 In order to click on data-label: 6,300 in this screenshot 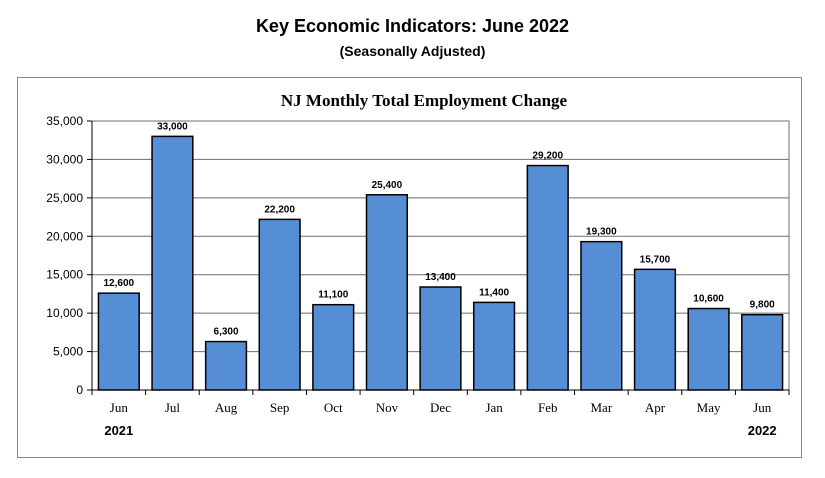, I will do `click(226, 332)`.